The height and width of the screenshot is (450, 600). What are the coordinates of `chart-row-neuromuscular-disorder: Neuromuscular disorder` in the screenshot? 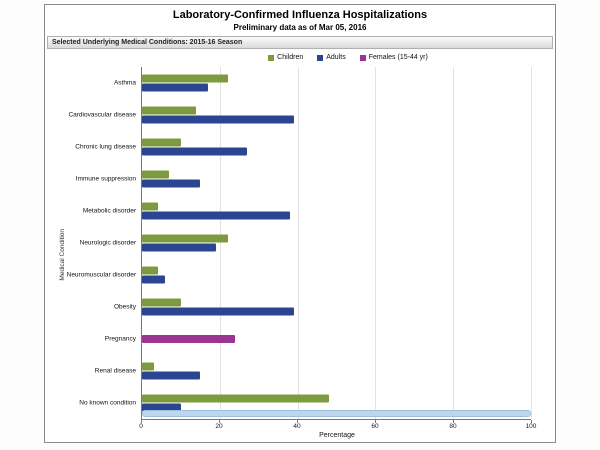 It's located at (299, 275).